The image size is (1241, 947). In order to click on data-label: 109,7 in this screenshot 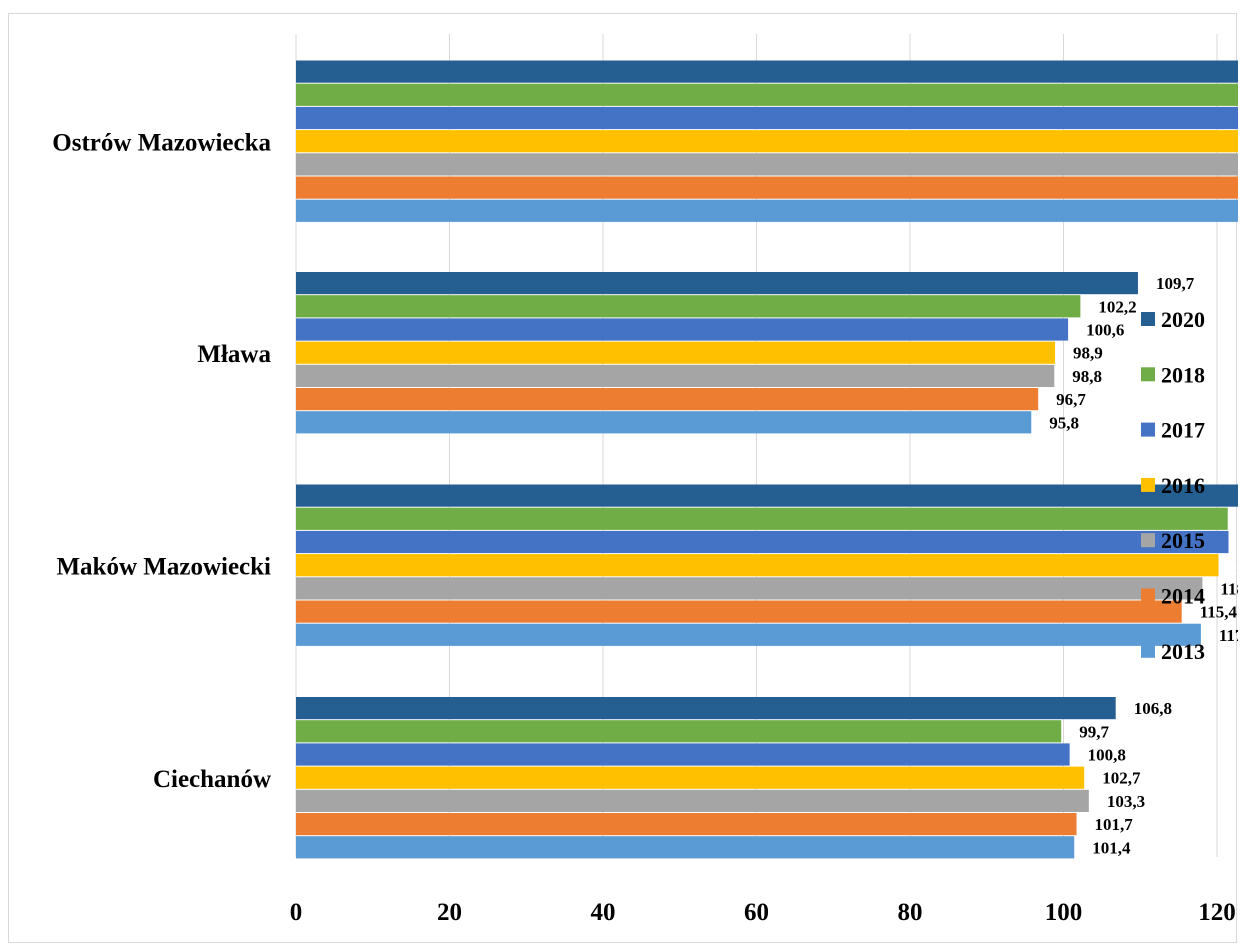, I will do `click(1175, 283)`.